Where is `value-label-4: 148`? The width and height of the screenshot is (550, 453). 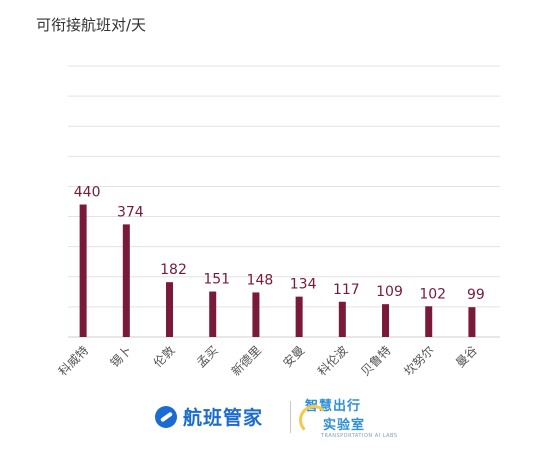
value-label-4: 148 is located at coordinates (260, 280).